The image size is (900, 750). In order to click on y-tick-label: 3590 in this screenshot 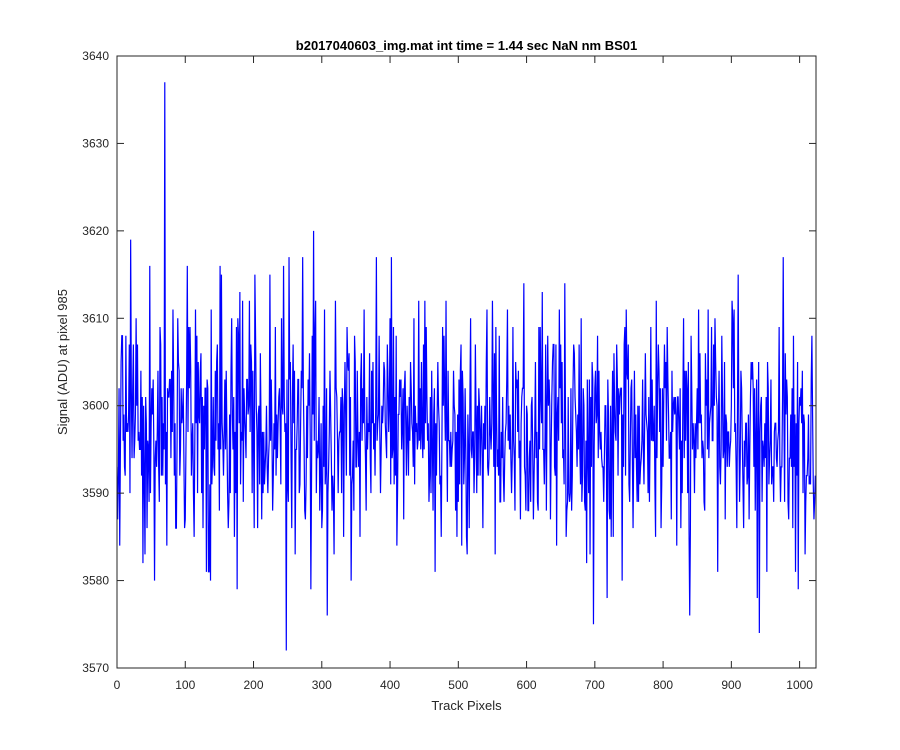, I will do `click(95, 493)`.